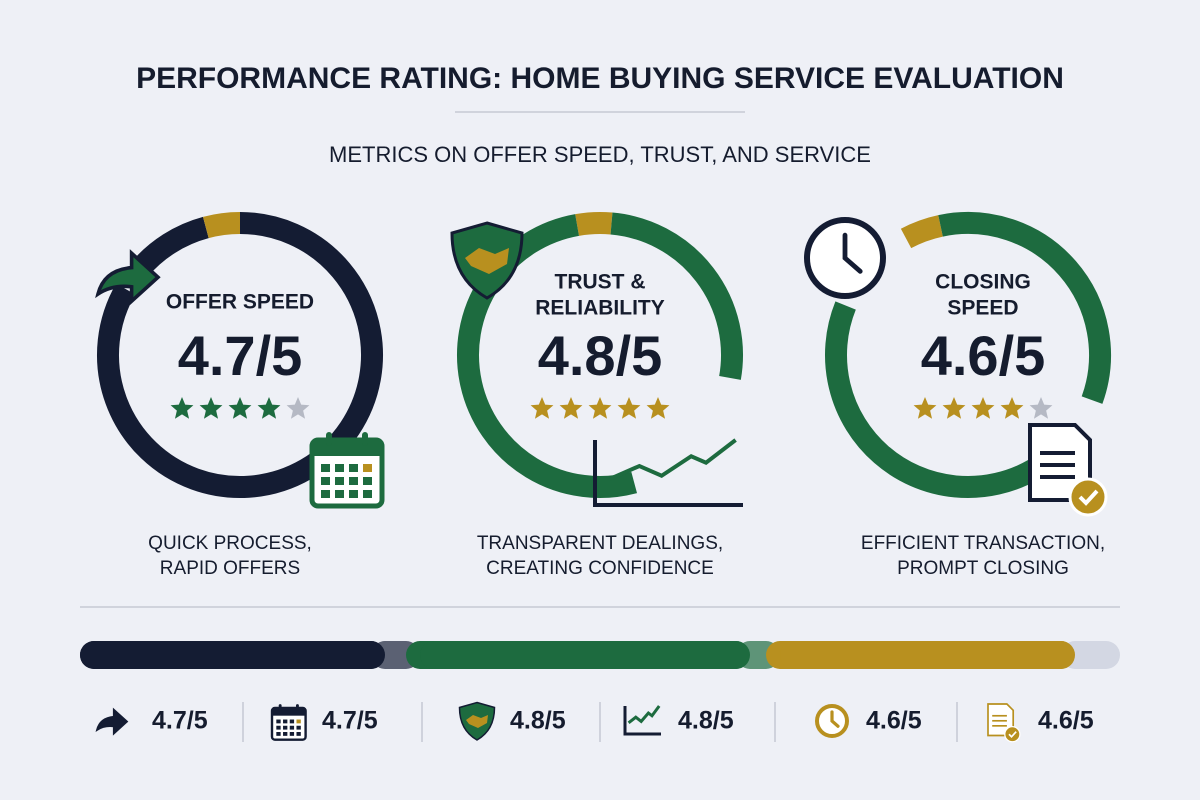  Describe the element at coordinates (230, 543) in the screenshot. I see `card-description: QUICK PROCESS,` at that location.